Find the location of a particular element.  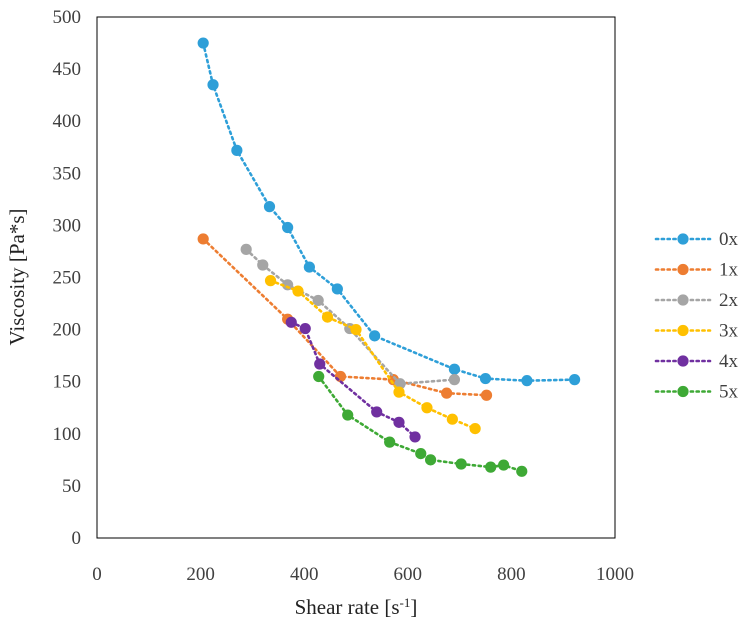

series-4x is located at coordinates (353, 379).